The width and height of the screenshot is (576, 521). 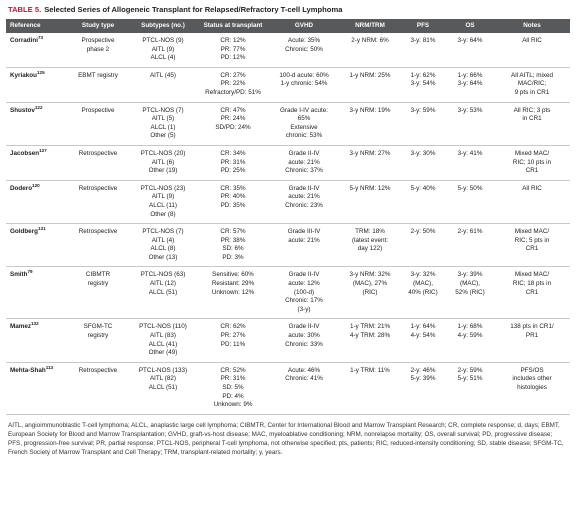 I want to click on cell-line: PR1, so click(x=532, y=336).